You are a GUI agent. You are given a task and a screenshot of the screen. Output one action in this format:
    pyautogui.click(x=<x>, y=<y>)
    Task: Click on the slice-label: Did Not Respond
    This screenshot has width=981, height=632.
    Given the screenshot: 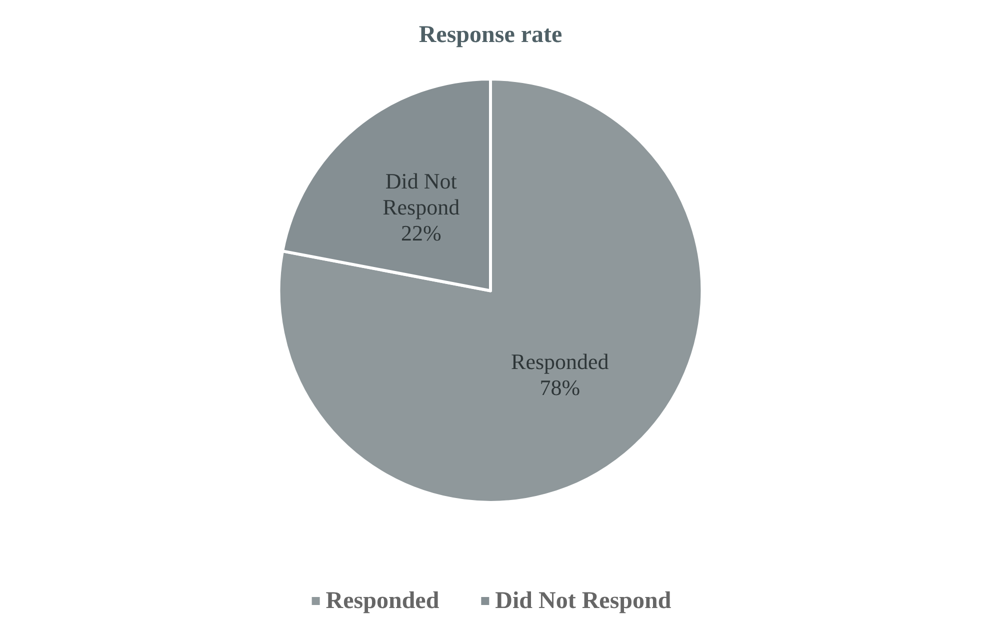 What is the action you would take?
    pyautogui.click(x=421, y=194)
    